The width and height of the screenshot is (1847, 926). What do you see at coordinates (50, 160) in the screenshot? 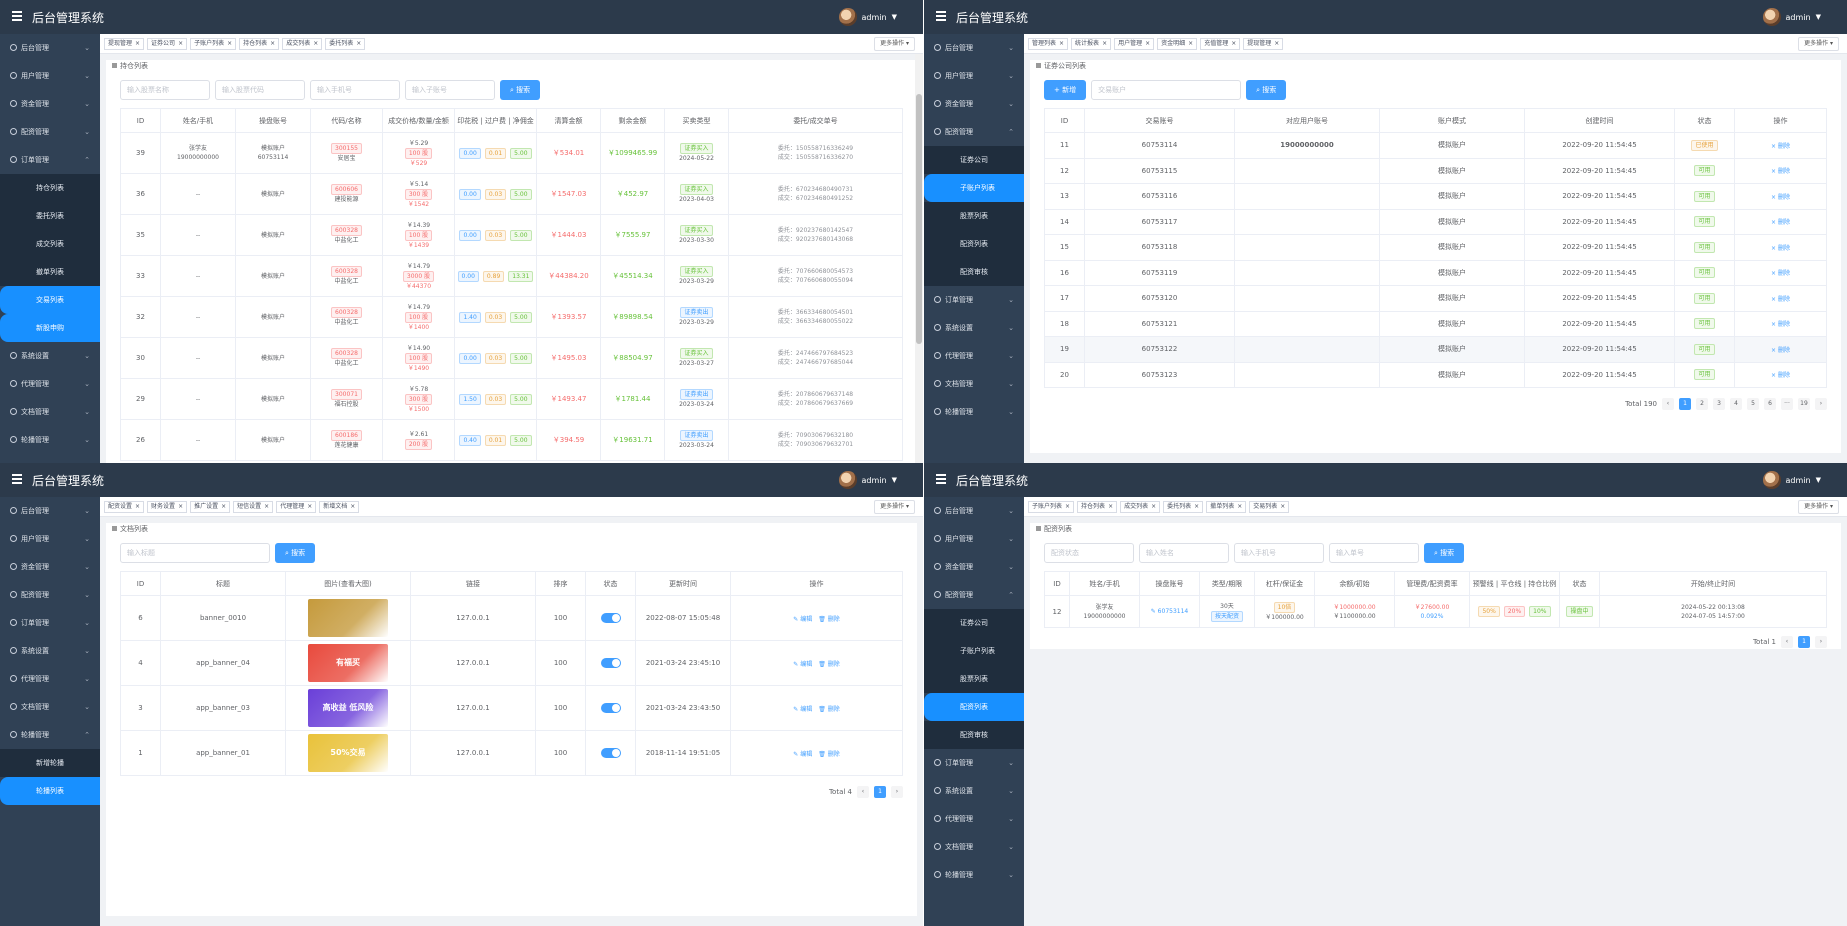
I see `sidebar-menu-item: 订单管理 ⌃` at bounding box center [50, 160].